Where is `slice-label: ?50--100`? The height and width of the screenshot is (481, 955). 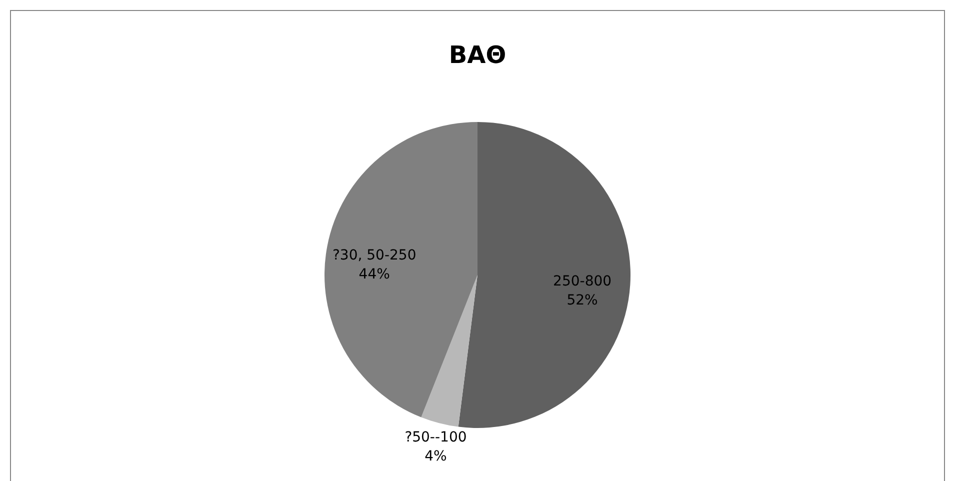
slice-label: ?50--100 is located at coordinates (435, 438).